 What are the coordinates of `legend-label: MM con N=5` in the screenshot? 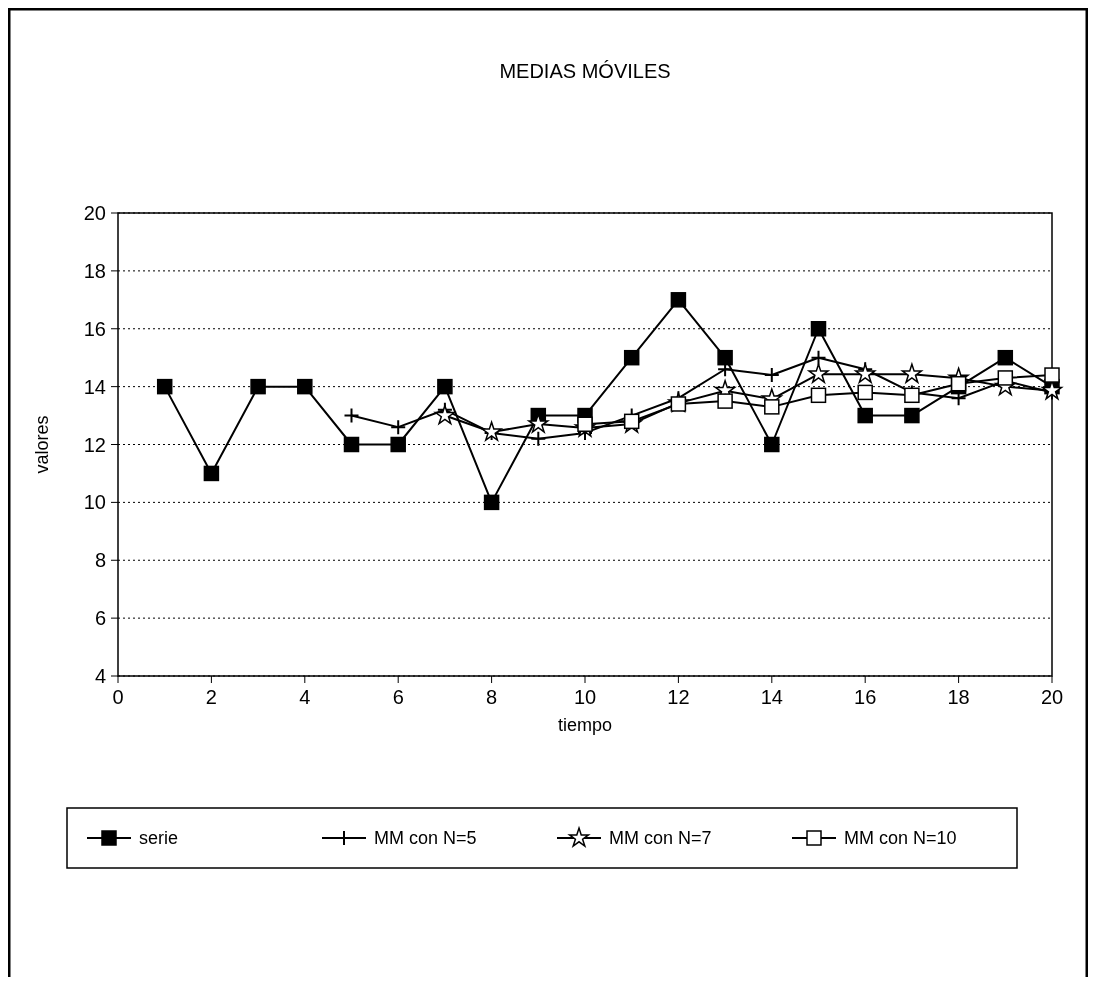 It's located at (425, 838).